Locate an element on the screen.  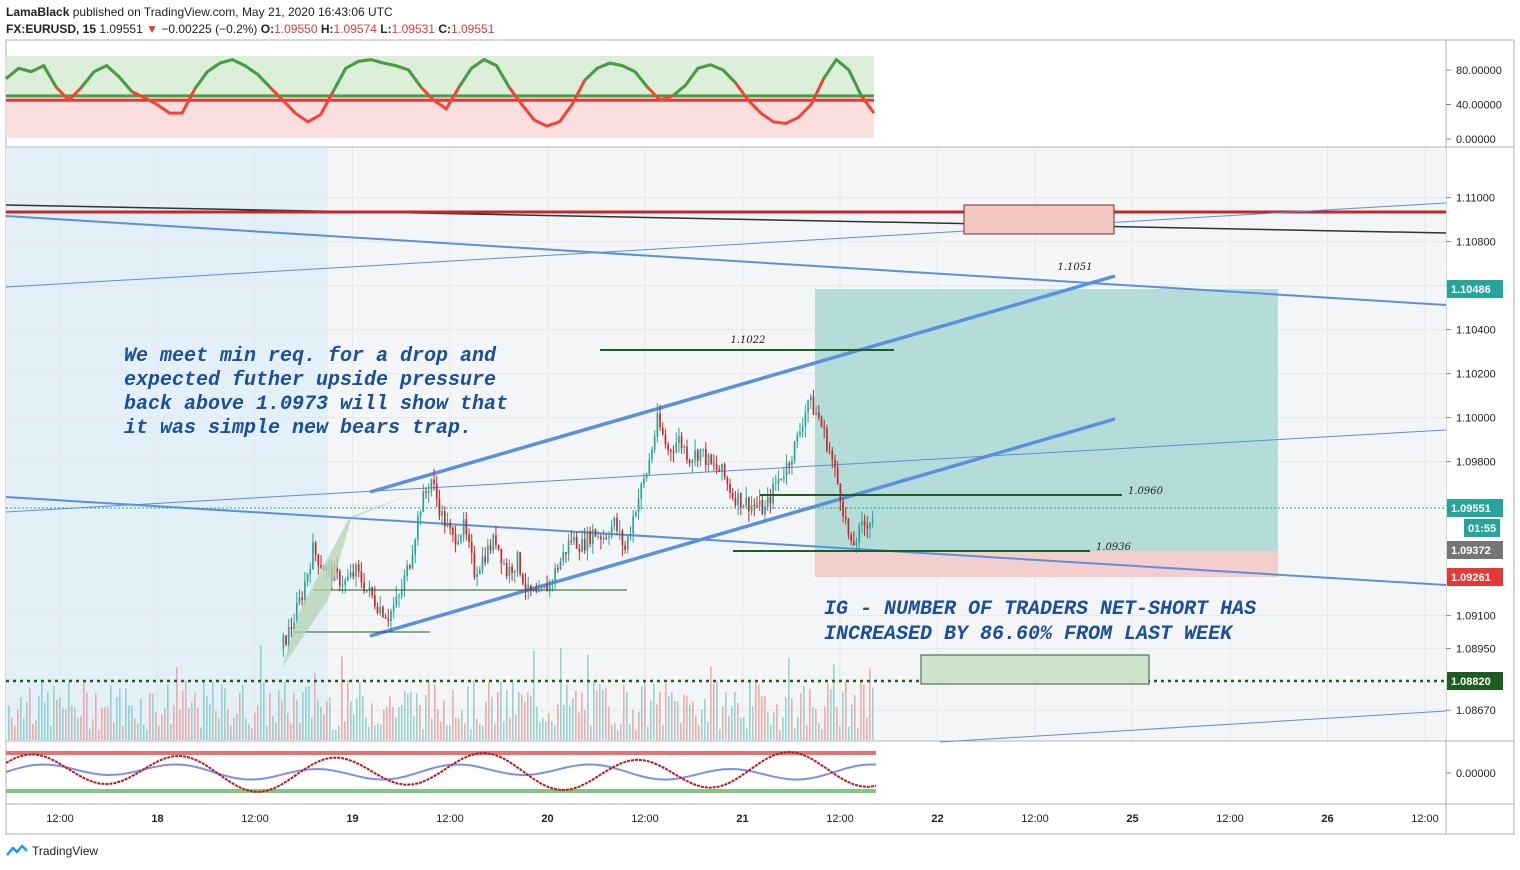
resistance-box is located at coordinates (1039, 219).